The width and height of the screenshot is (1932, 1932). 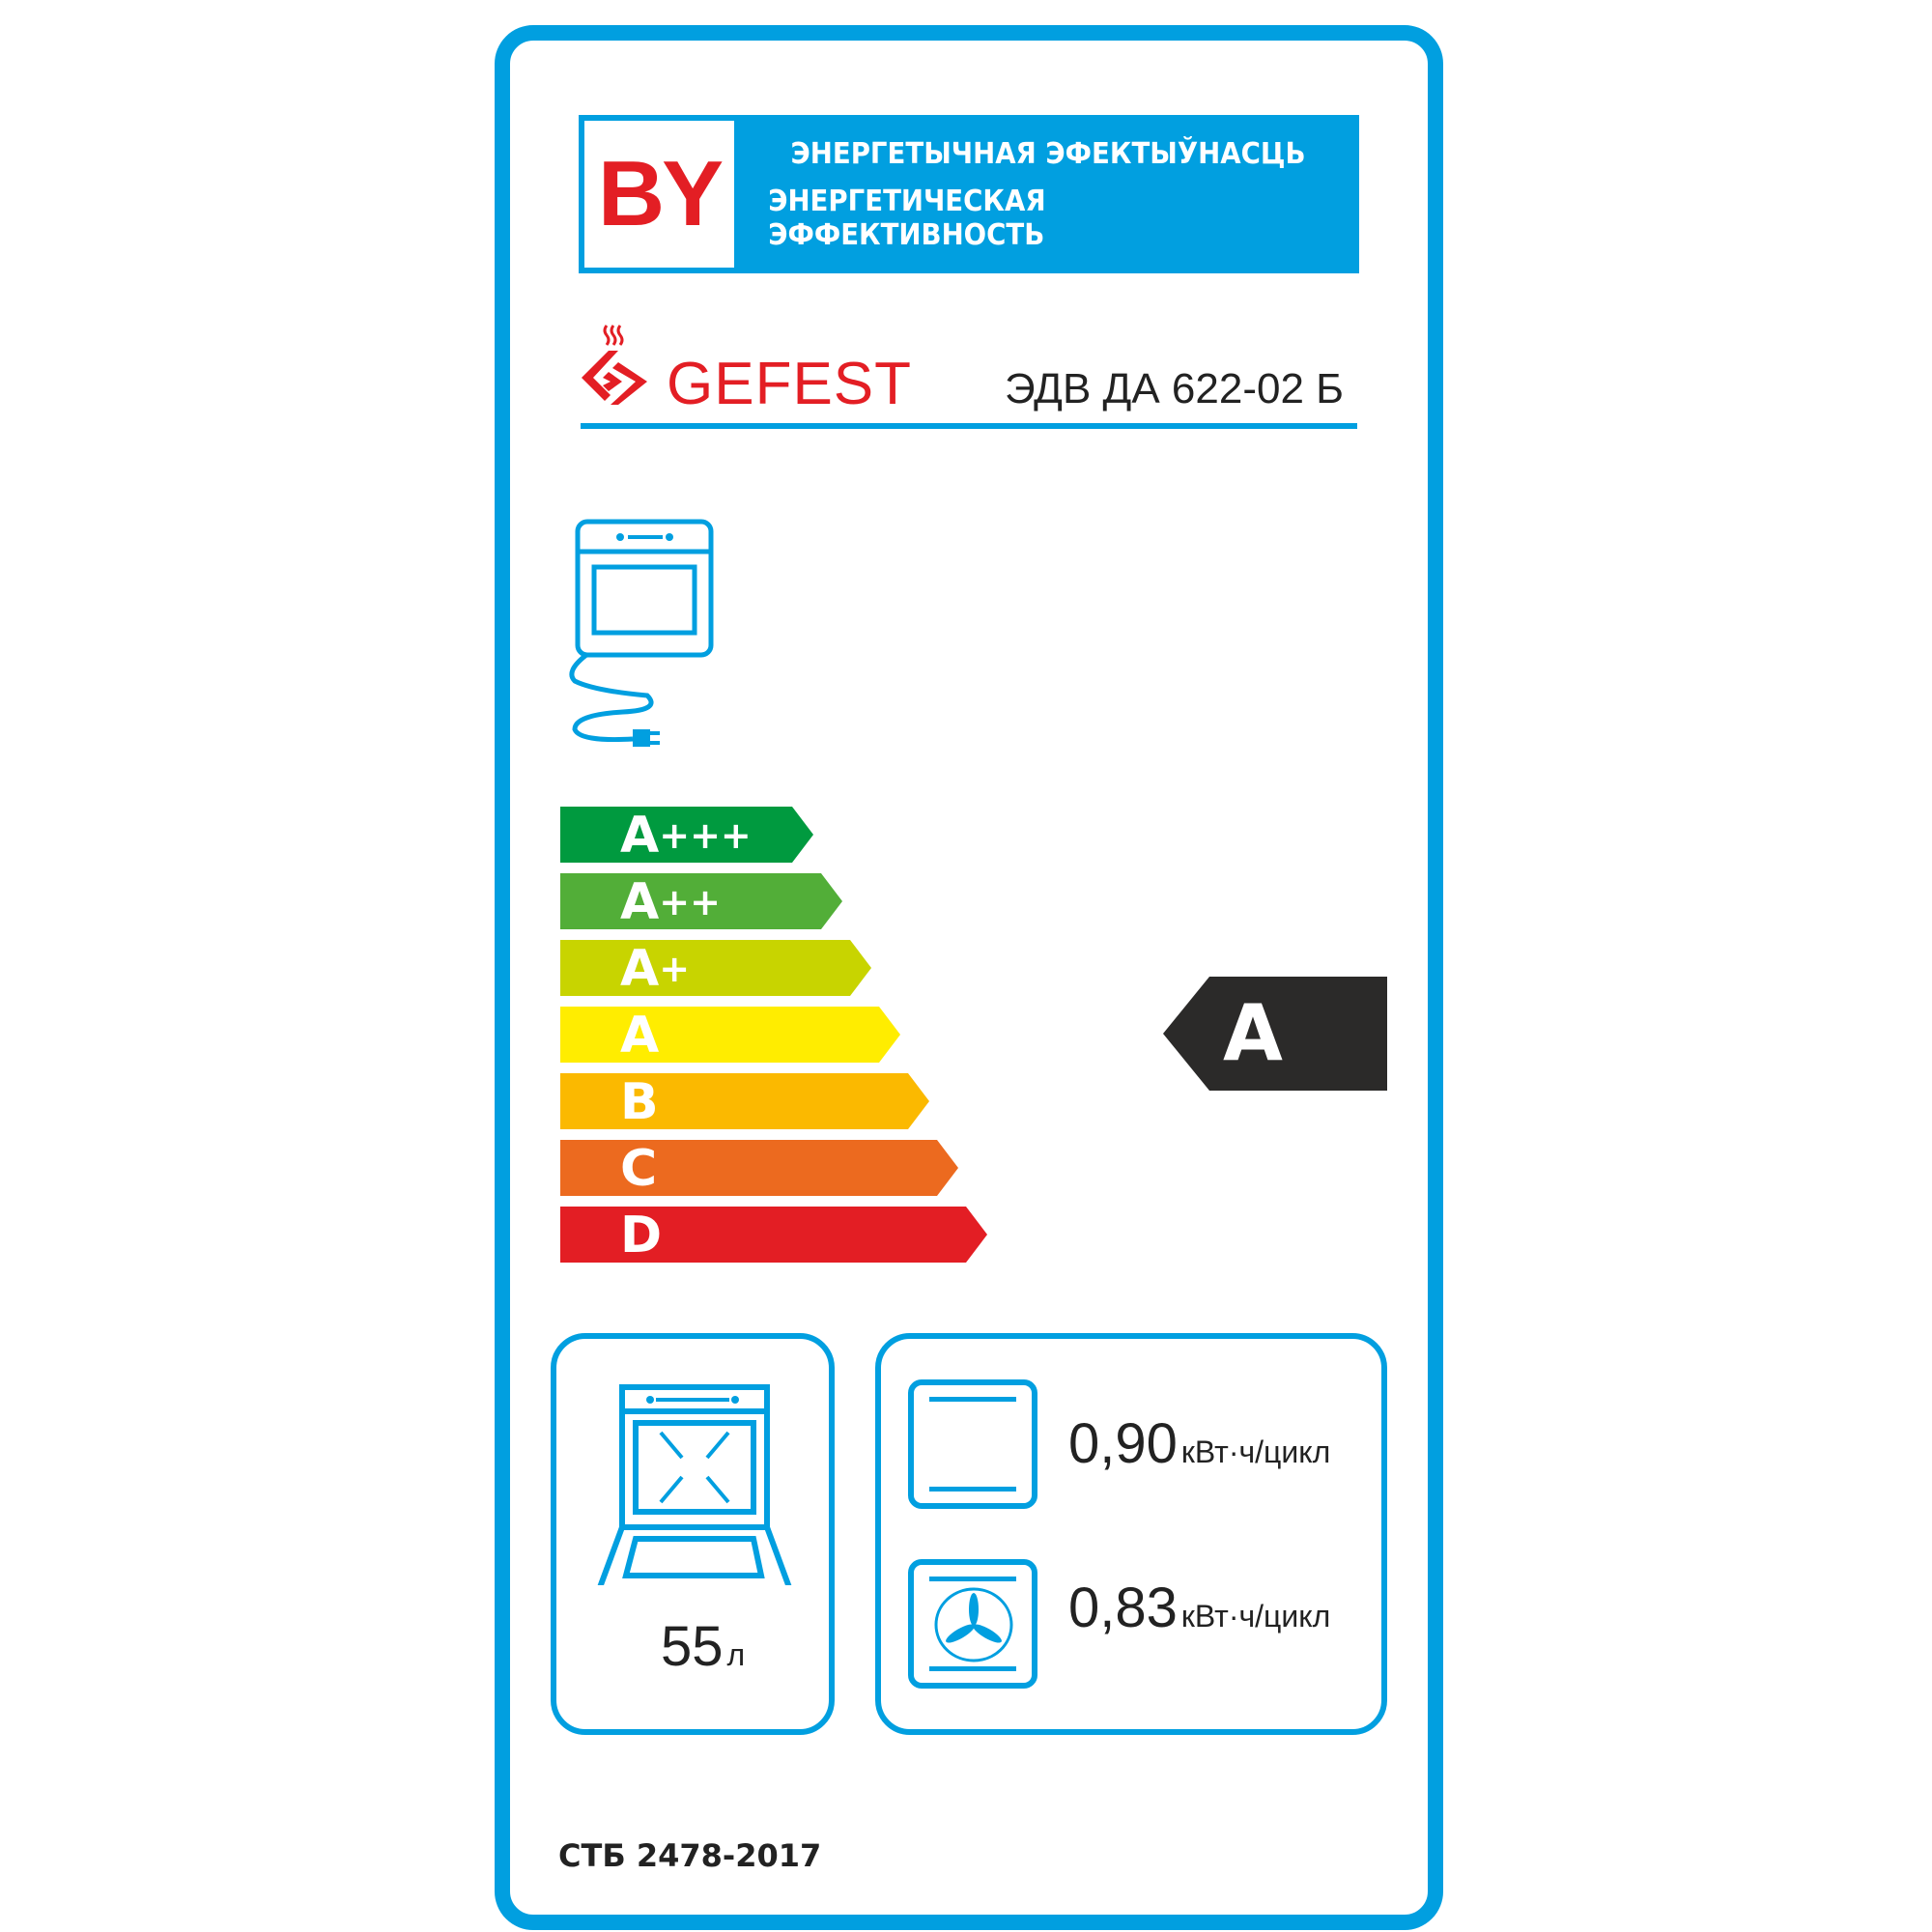 What do you see at coordinates (759, 1168) in the screenshot?
I see `scale-bar-c: C` at bounding box center [759, 1168].